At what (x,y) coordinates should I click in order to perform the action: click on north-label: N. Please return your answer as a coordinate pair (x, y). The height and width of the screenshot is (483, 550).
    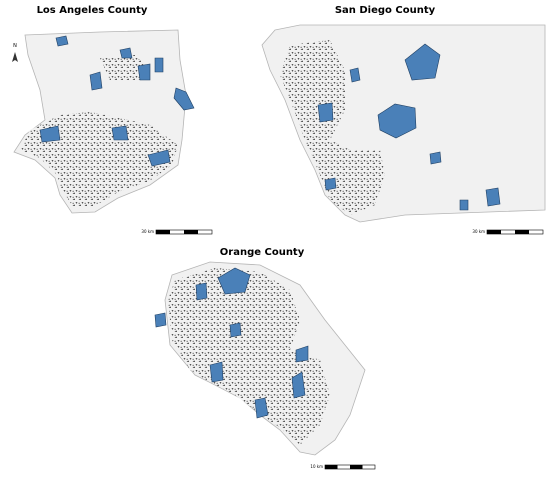
    Looking at the image, I should click on (15, 46).